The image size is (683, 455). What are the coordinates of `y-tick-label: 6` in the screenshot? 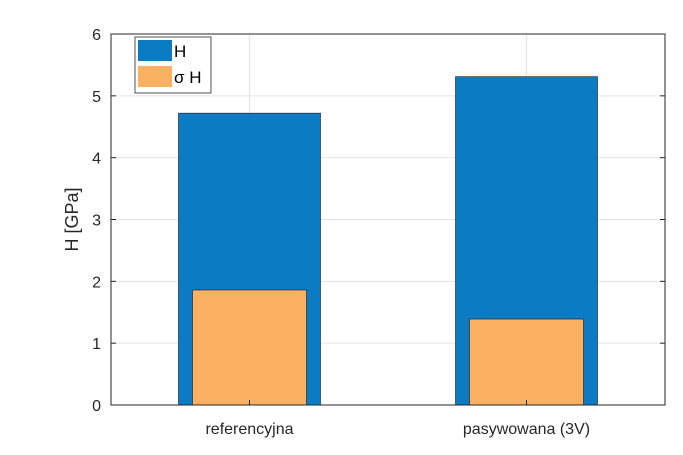 It's located at (96, 35).